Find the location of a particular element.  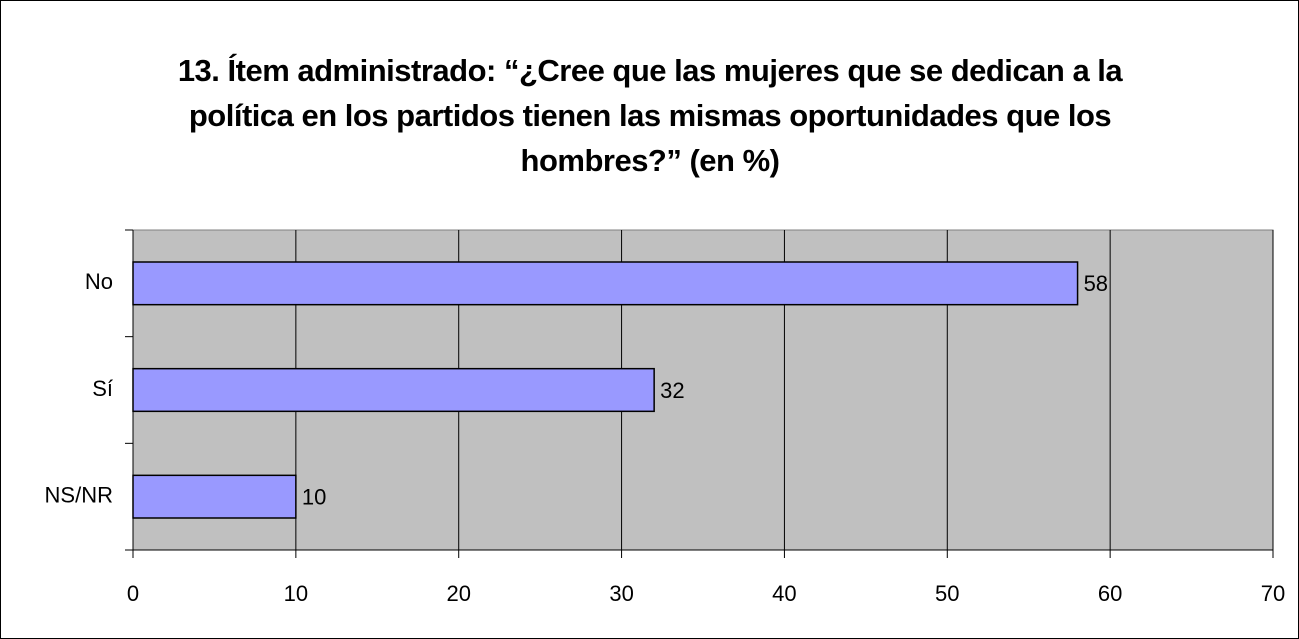

x-tick-label: 20 is located at coordinates (458, 593).